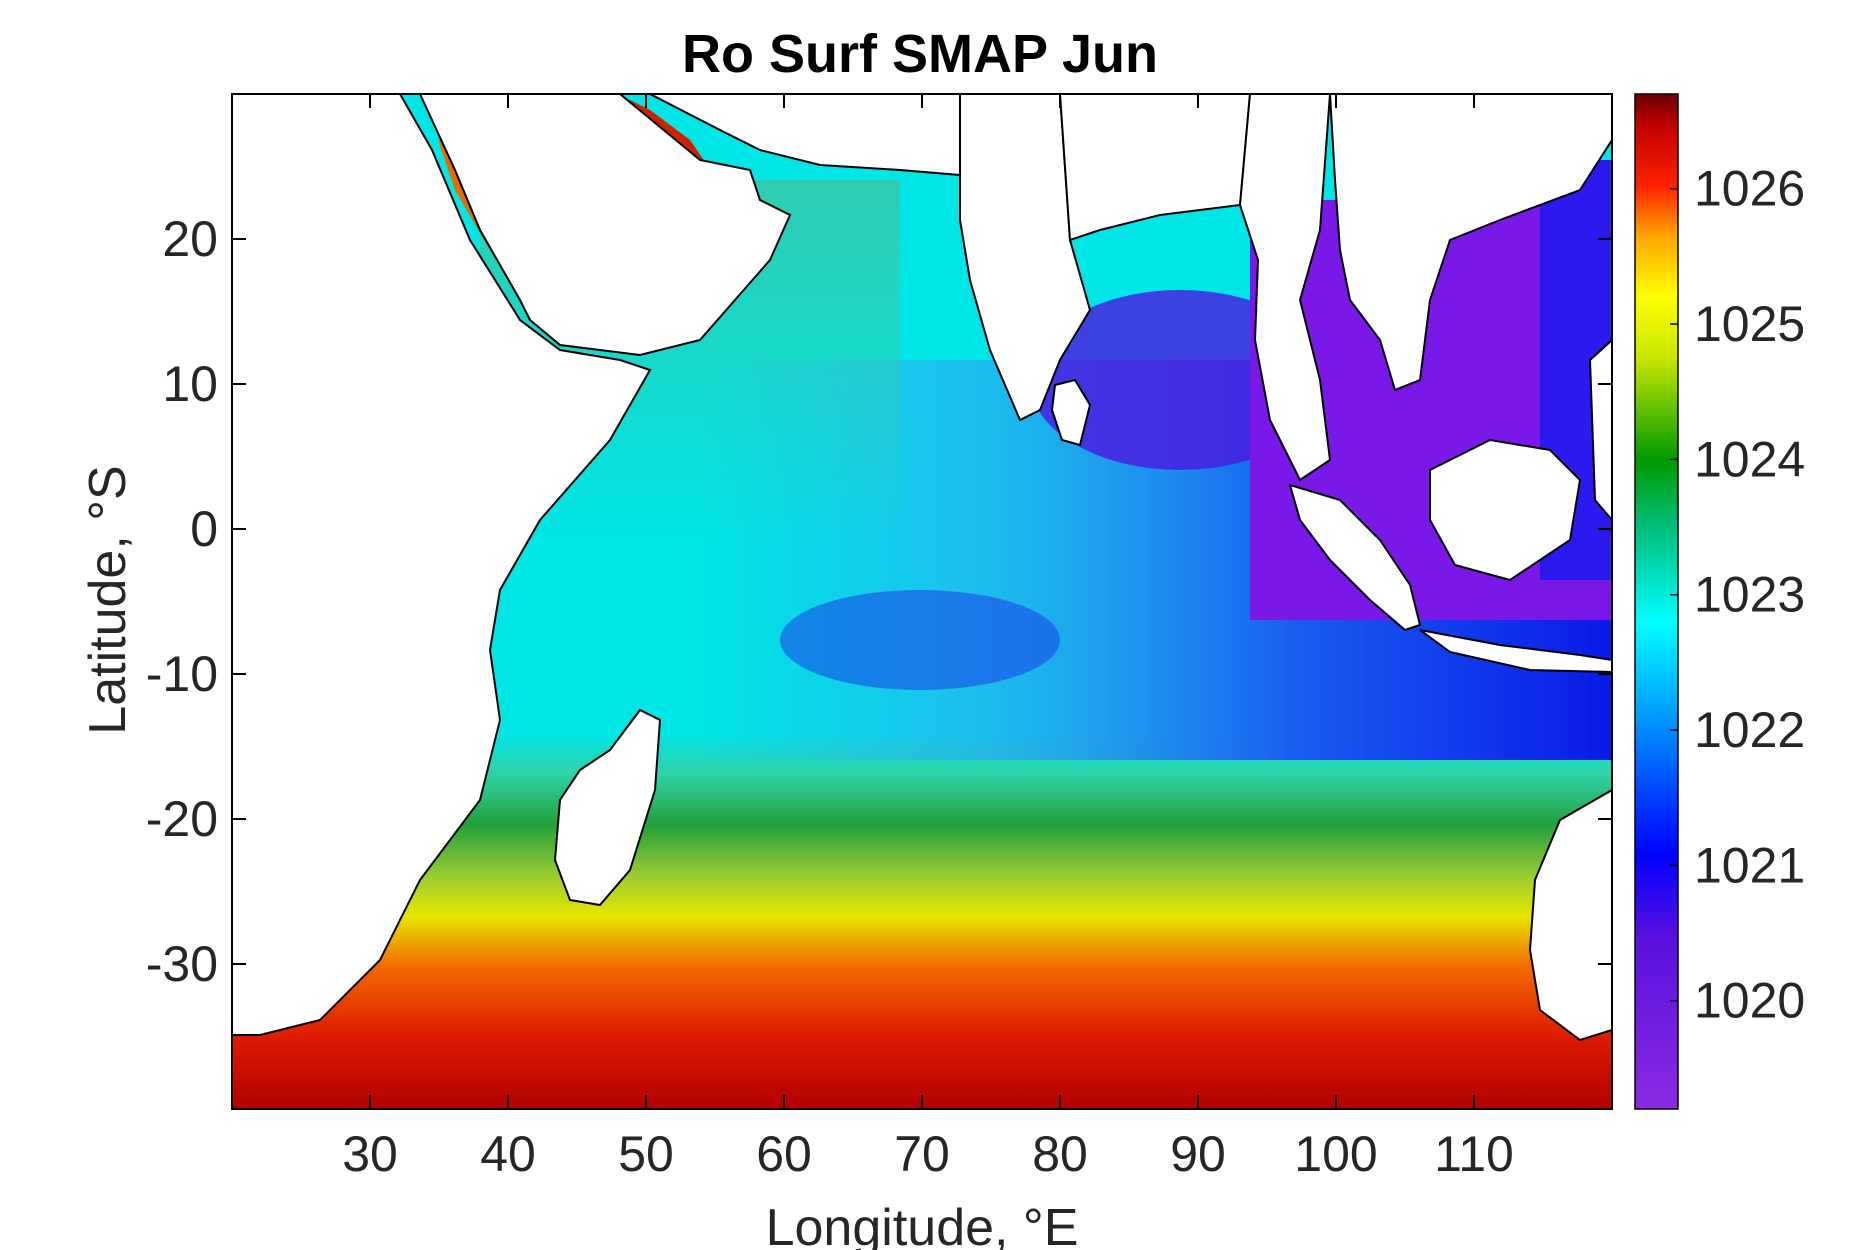 The width and height of the screenshot is (1875, 1250). Describe the element at coordinates (1474, 1154) in the screenshot. I see `x-tick-label: 110` at that location.